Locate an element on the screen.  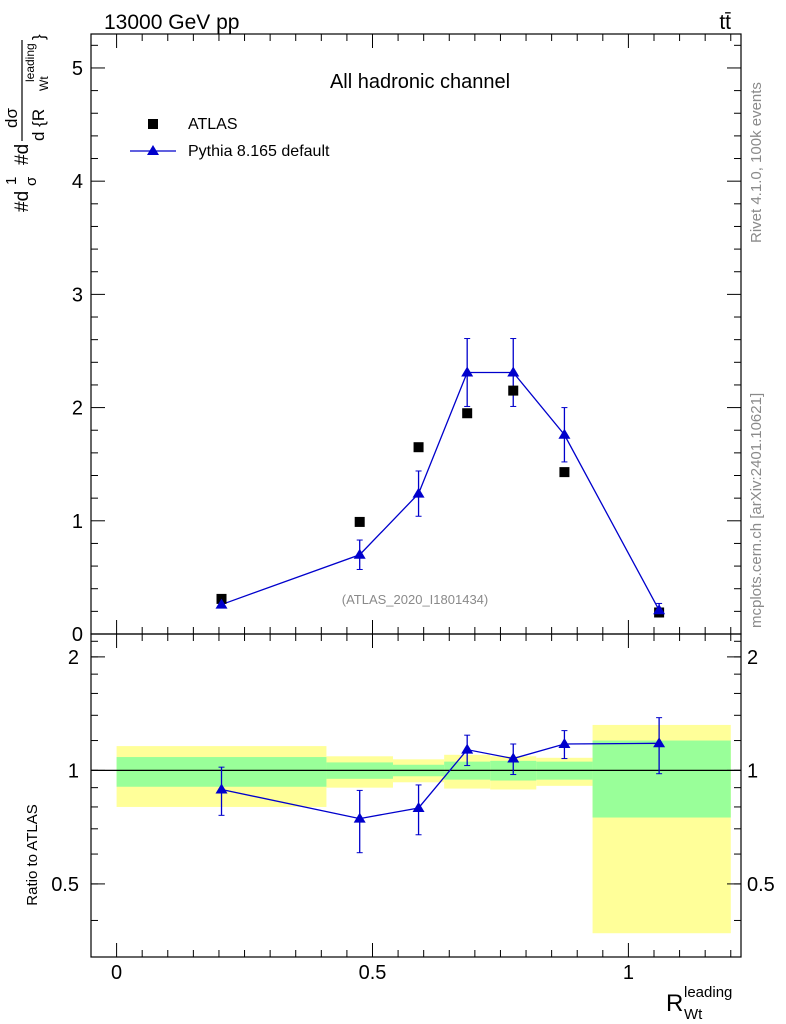
ylabel-d2: #d is located at coordinates (22, 154).